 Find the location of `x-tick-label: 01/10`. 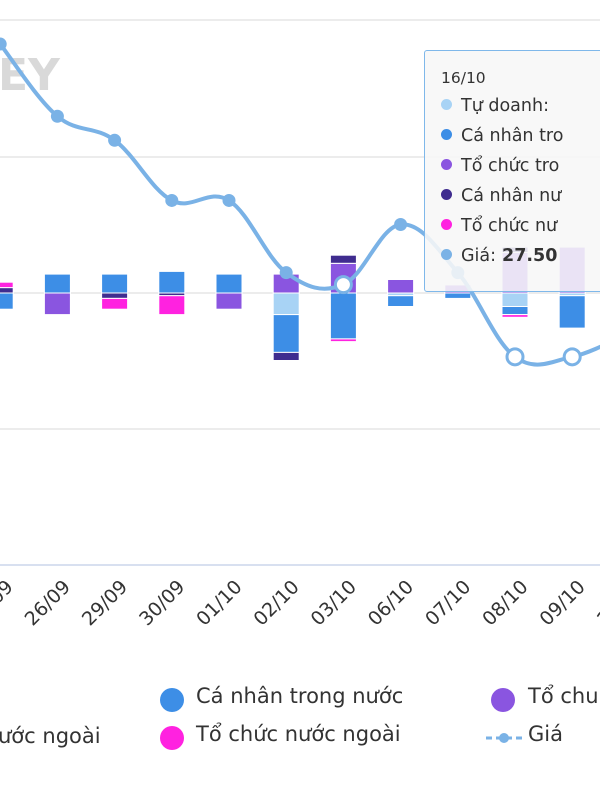

x-tick-label: 01/10 is located at coordinates (219, 603).